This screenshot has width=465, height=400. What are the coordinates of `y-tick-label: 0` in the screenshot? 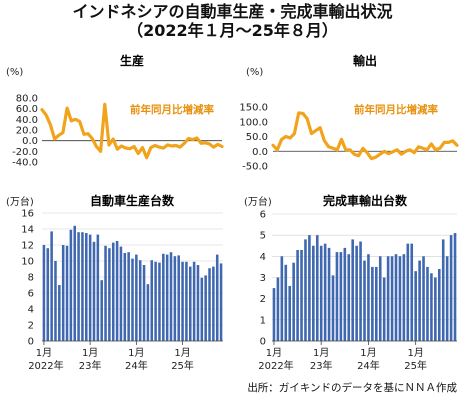 It's located at (31, 342).